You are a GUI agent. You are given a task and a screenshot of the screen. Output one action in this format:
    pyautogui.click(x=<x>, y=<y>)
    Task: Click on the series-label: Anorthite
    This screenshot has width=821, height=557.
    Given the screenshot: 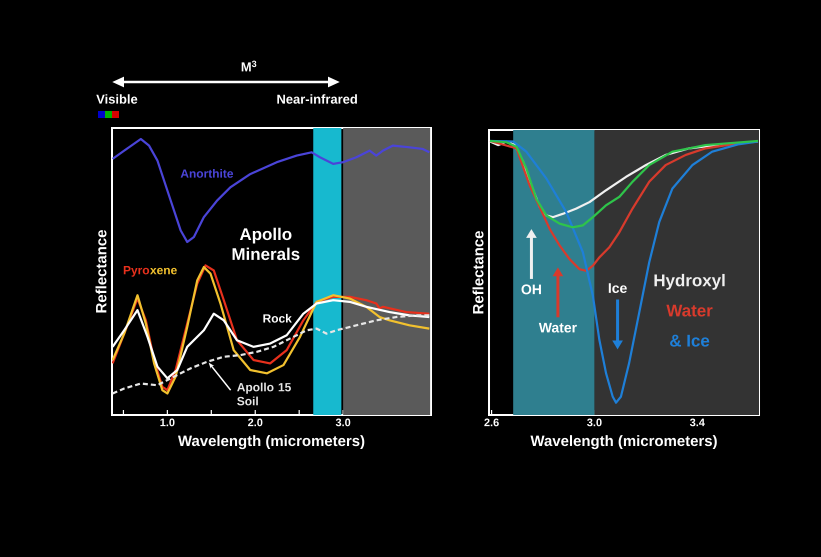 What is the action you would take?
    pyautogui.click(x=207, y=173)
    